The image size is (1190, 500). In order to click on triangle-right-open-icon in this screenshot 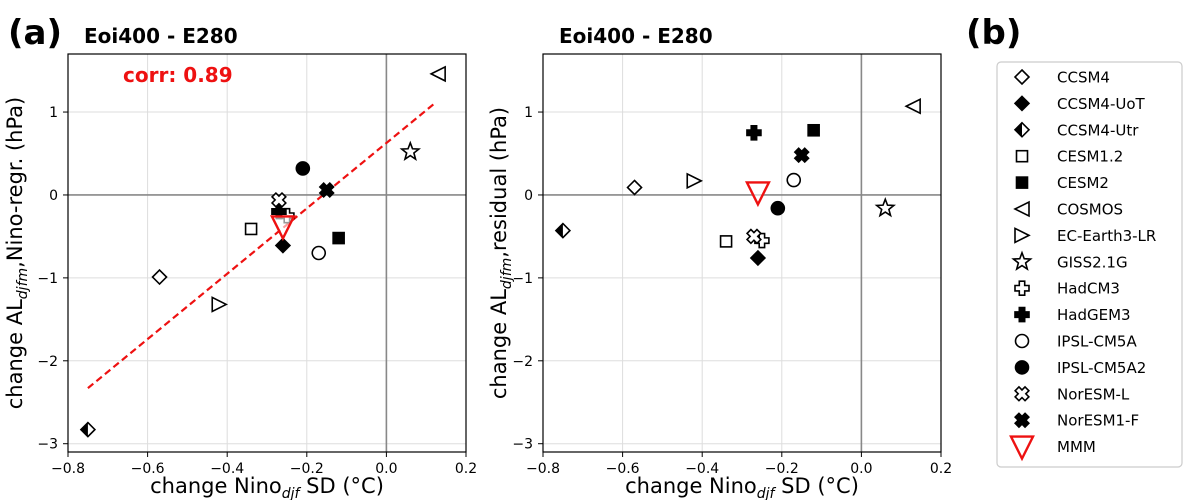, I will do `click(1022, 235)`.